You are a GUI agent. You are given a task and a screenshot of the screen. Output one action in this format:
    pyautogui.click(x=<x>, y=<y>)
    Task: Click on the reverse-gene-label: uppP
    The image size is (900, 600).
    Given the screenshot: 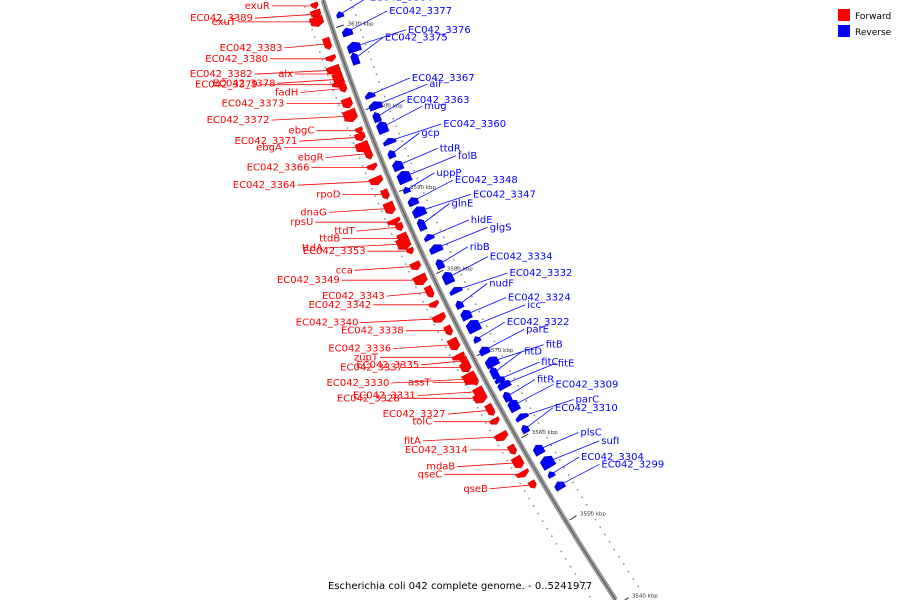 What is the action you would take?
    pyautogui.click(x=448, y=173)
    